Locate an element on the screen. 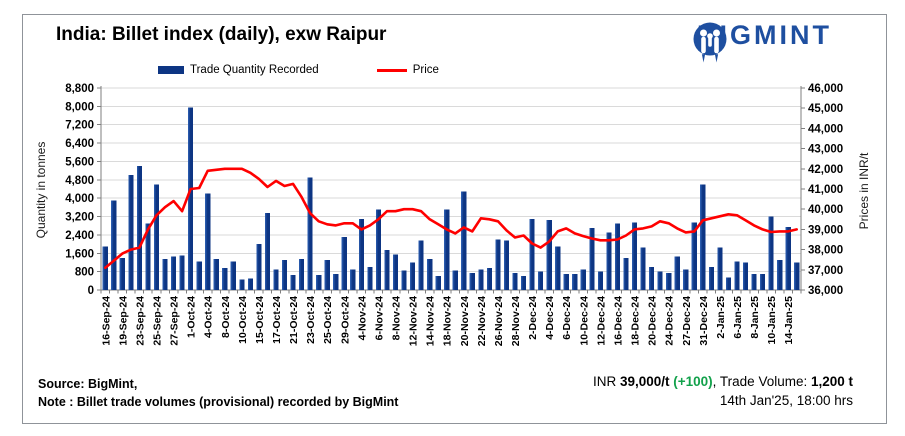 This screenshot has height=436, width=905. x-axis-label: 25-Sep-24 is located at coordinates (157, 321).